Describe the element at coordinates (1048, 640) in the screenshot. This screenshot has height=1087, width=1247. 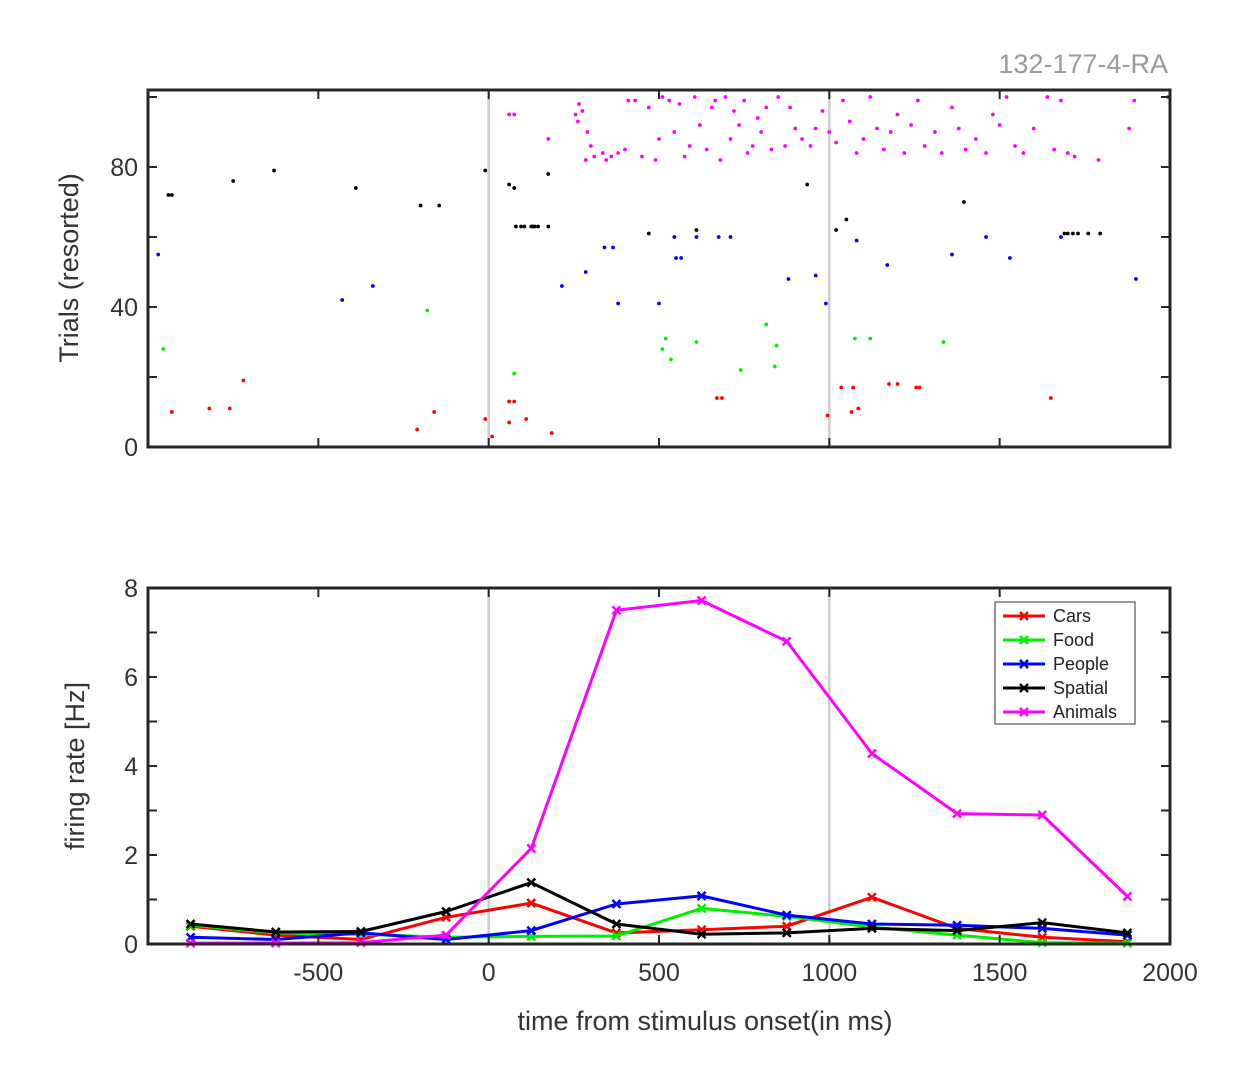
I see `legend-item-food: Food` at that location.